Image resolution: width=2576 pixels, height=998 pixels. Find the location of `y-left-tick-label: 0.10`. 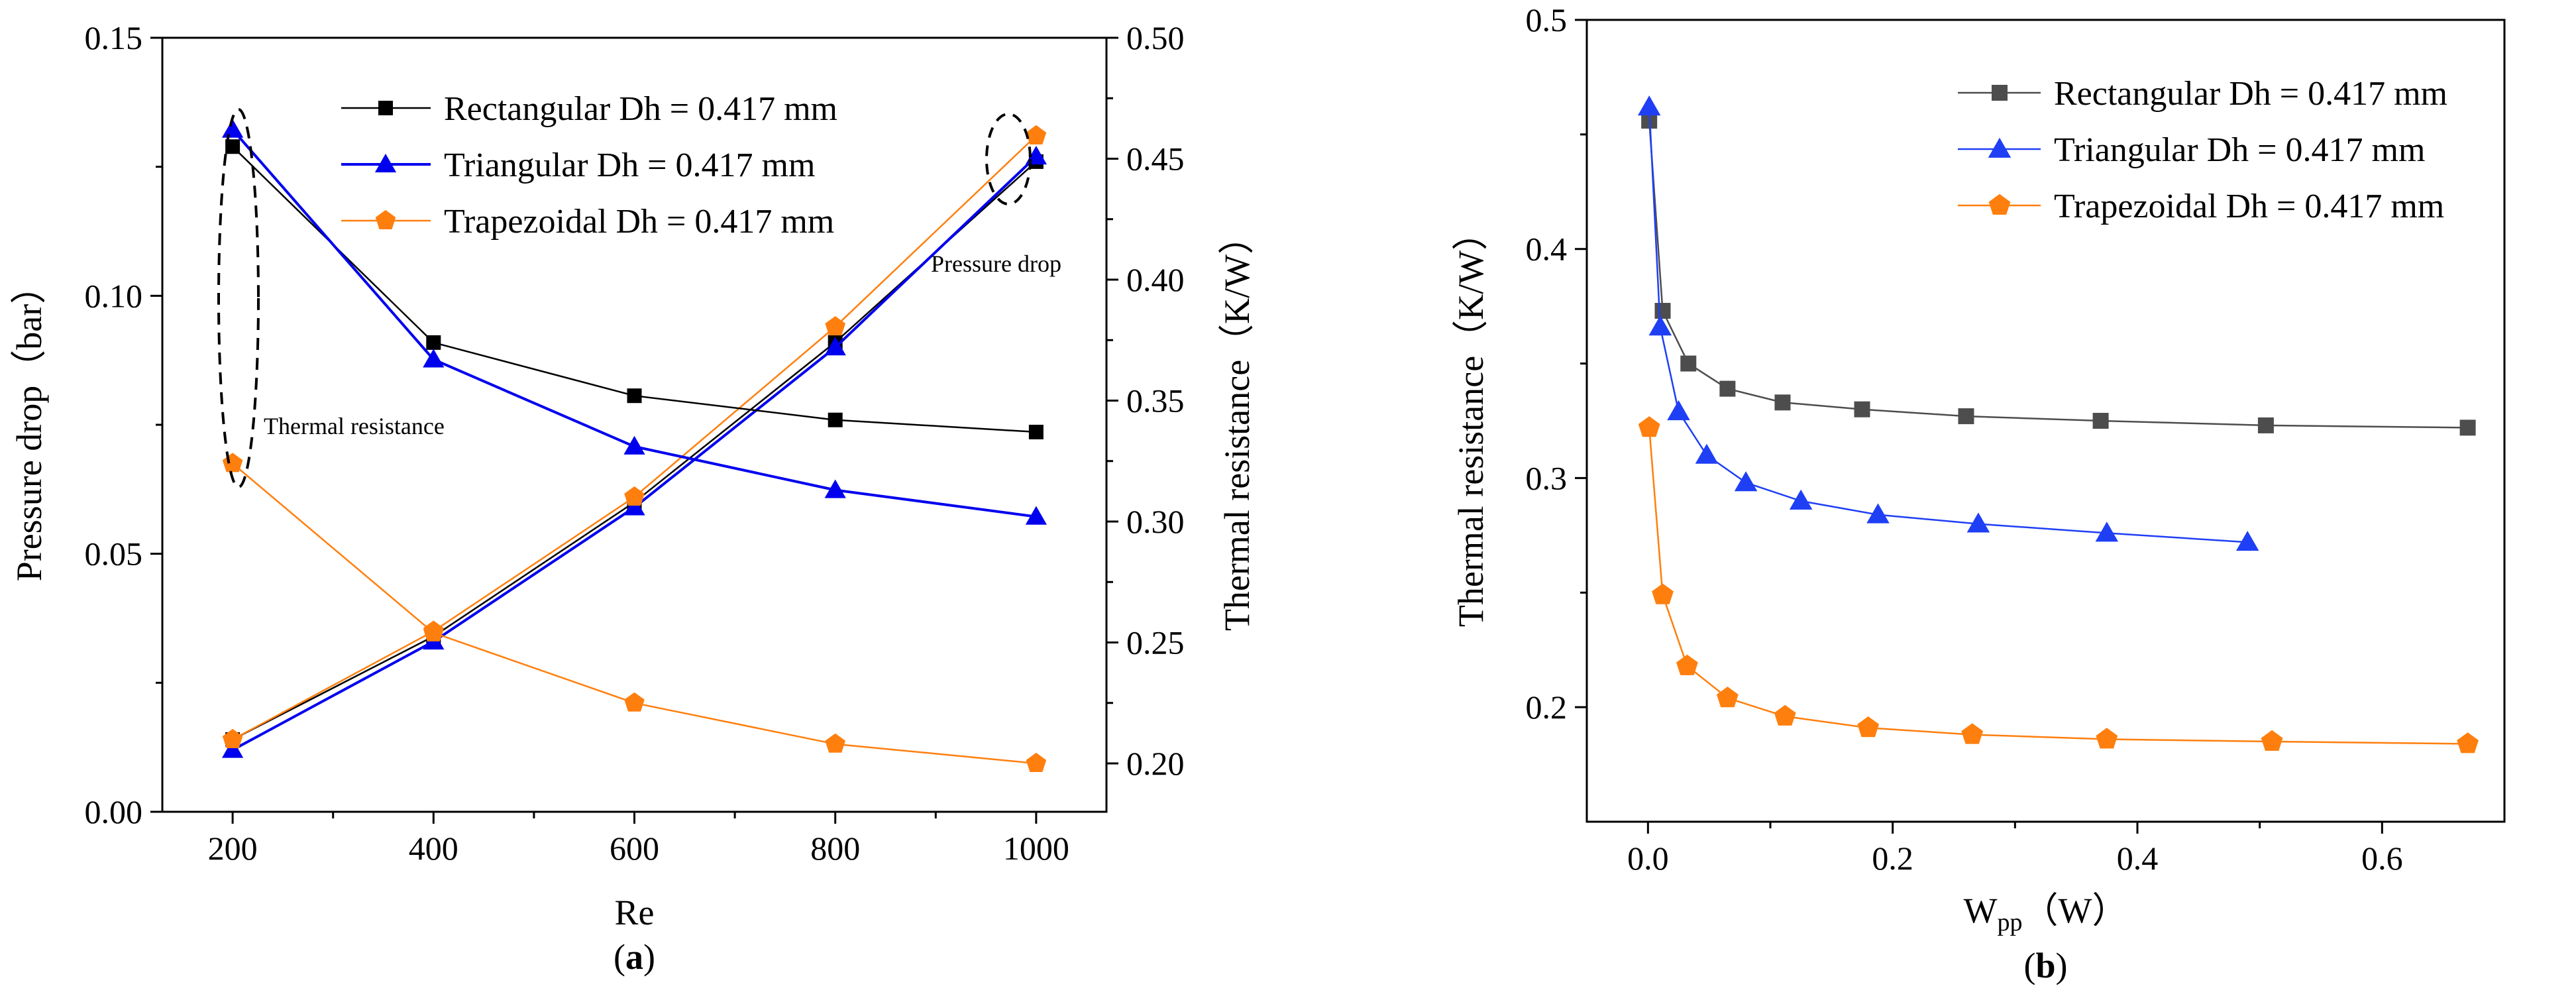

y-left-tick-label: 0.10 is located at coordinates (114, 295).